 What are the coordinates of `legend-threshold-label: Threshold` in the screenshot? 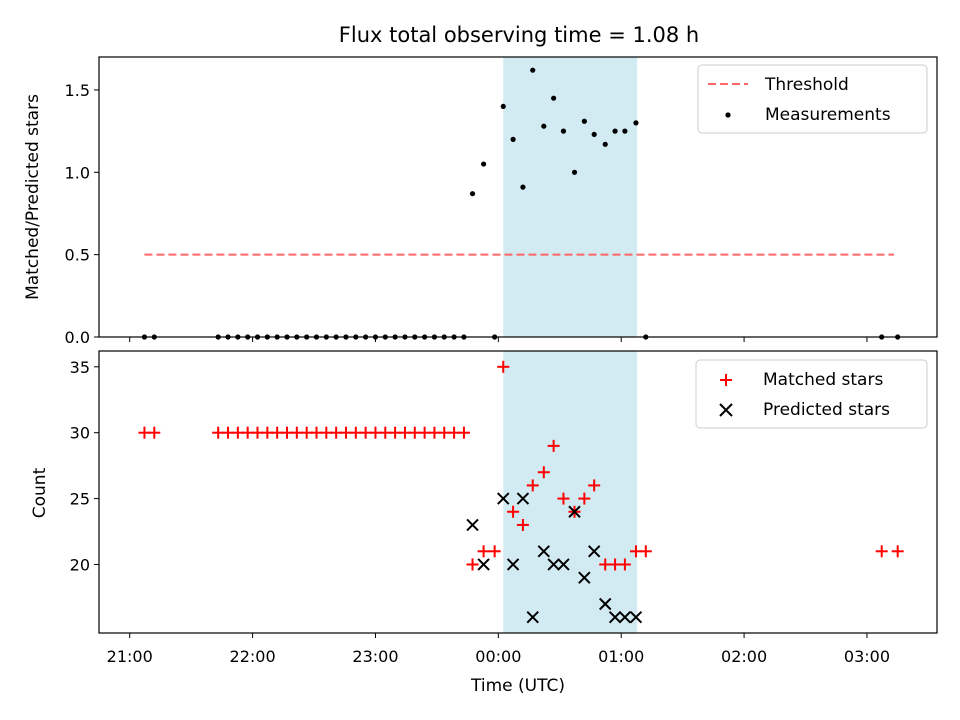 It's located at (806, 85).